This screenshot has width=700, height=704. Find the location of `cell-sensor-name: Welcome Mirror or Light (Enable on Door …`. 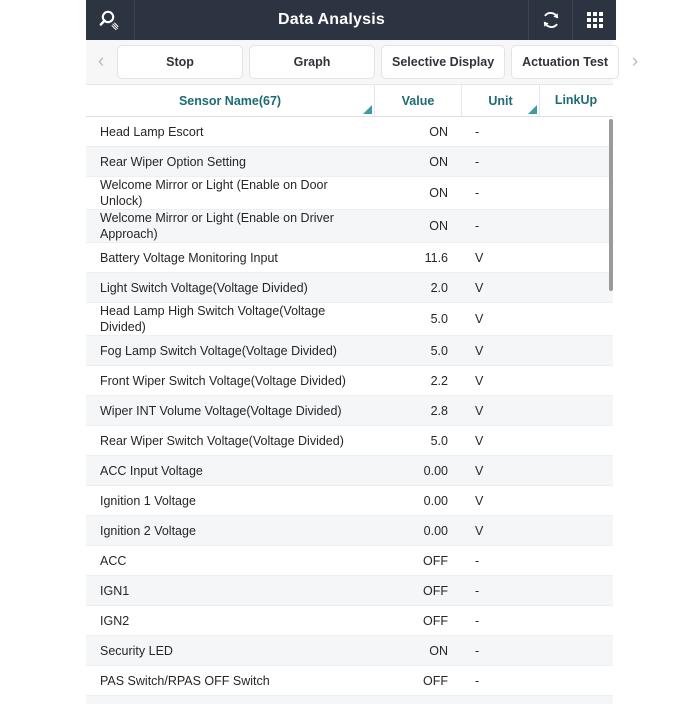

cell-sensor-name: Welcome Mirror or Light (Enable on Door … is located at coordinates (214, 193).